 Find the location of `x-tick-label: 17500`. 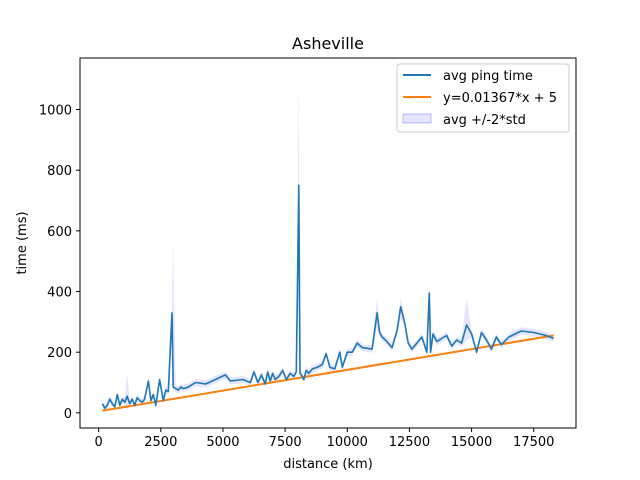

x-tick-label: 17500 is located at coordinates (533, 442).